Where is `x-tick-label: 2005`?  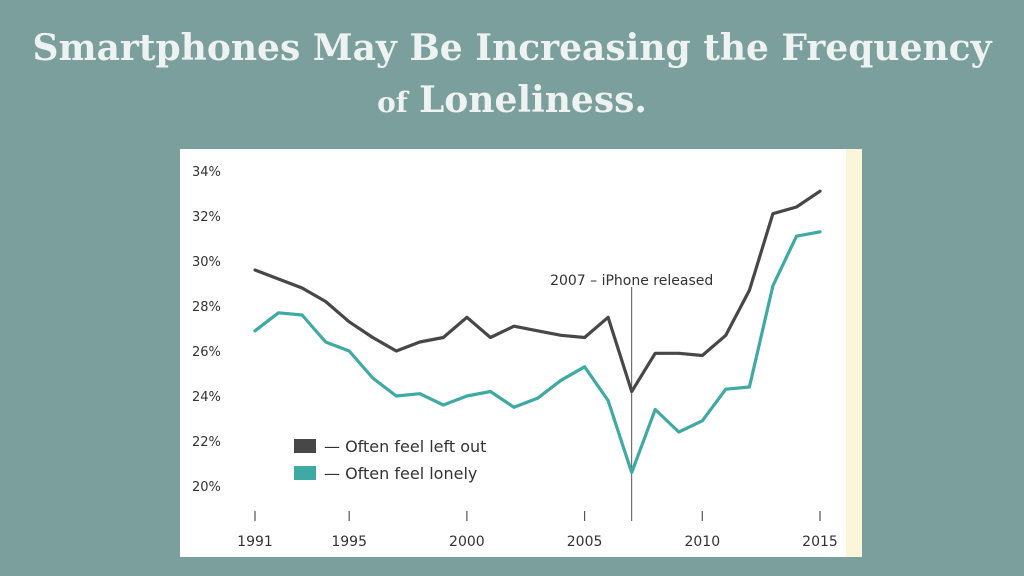
x-tick-label: 2005 is located at coordinates (585, 542).